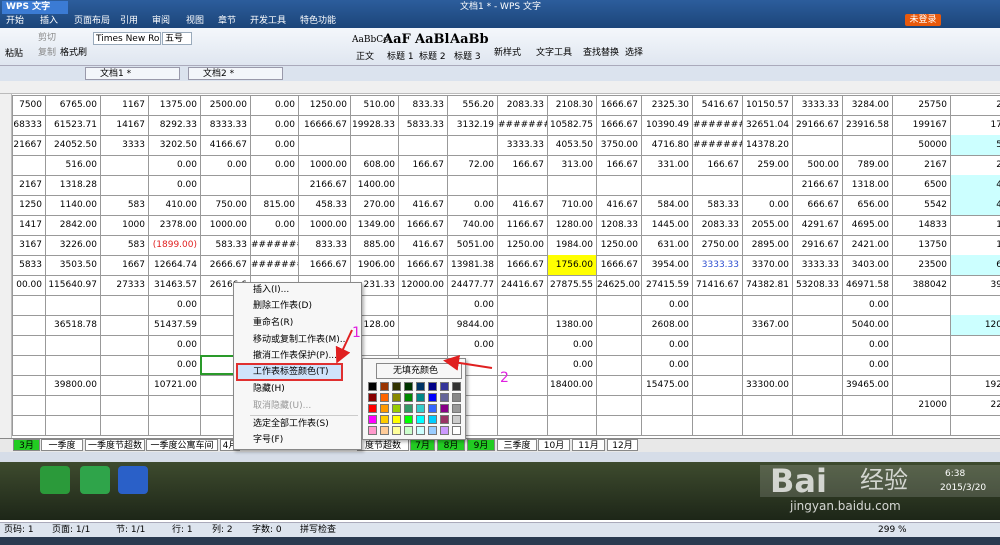 The height and width of the screenshot is (545, 1000). I want to click on menu-tab: 开发工具, so click(268, 21).